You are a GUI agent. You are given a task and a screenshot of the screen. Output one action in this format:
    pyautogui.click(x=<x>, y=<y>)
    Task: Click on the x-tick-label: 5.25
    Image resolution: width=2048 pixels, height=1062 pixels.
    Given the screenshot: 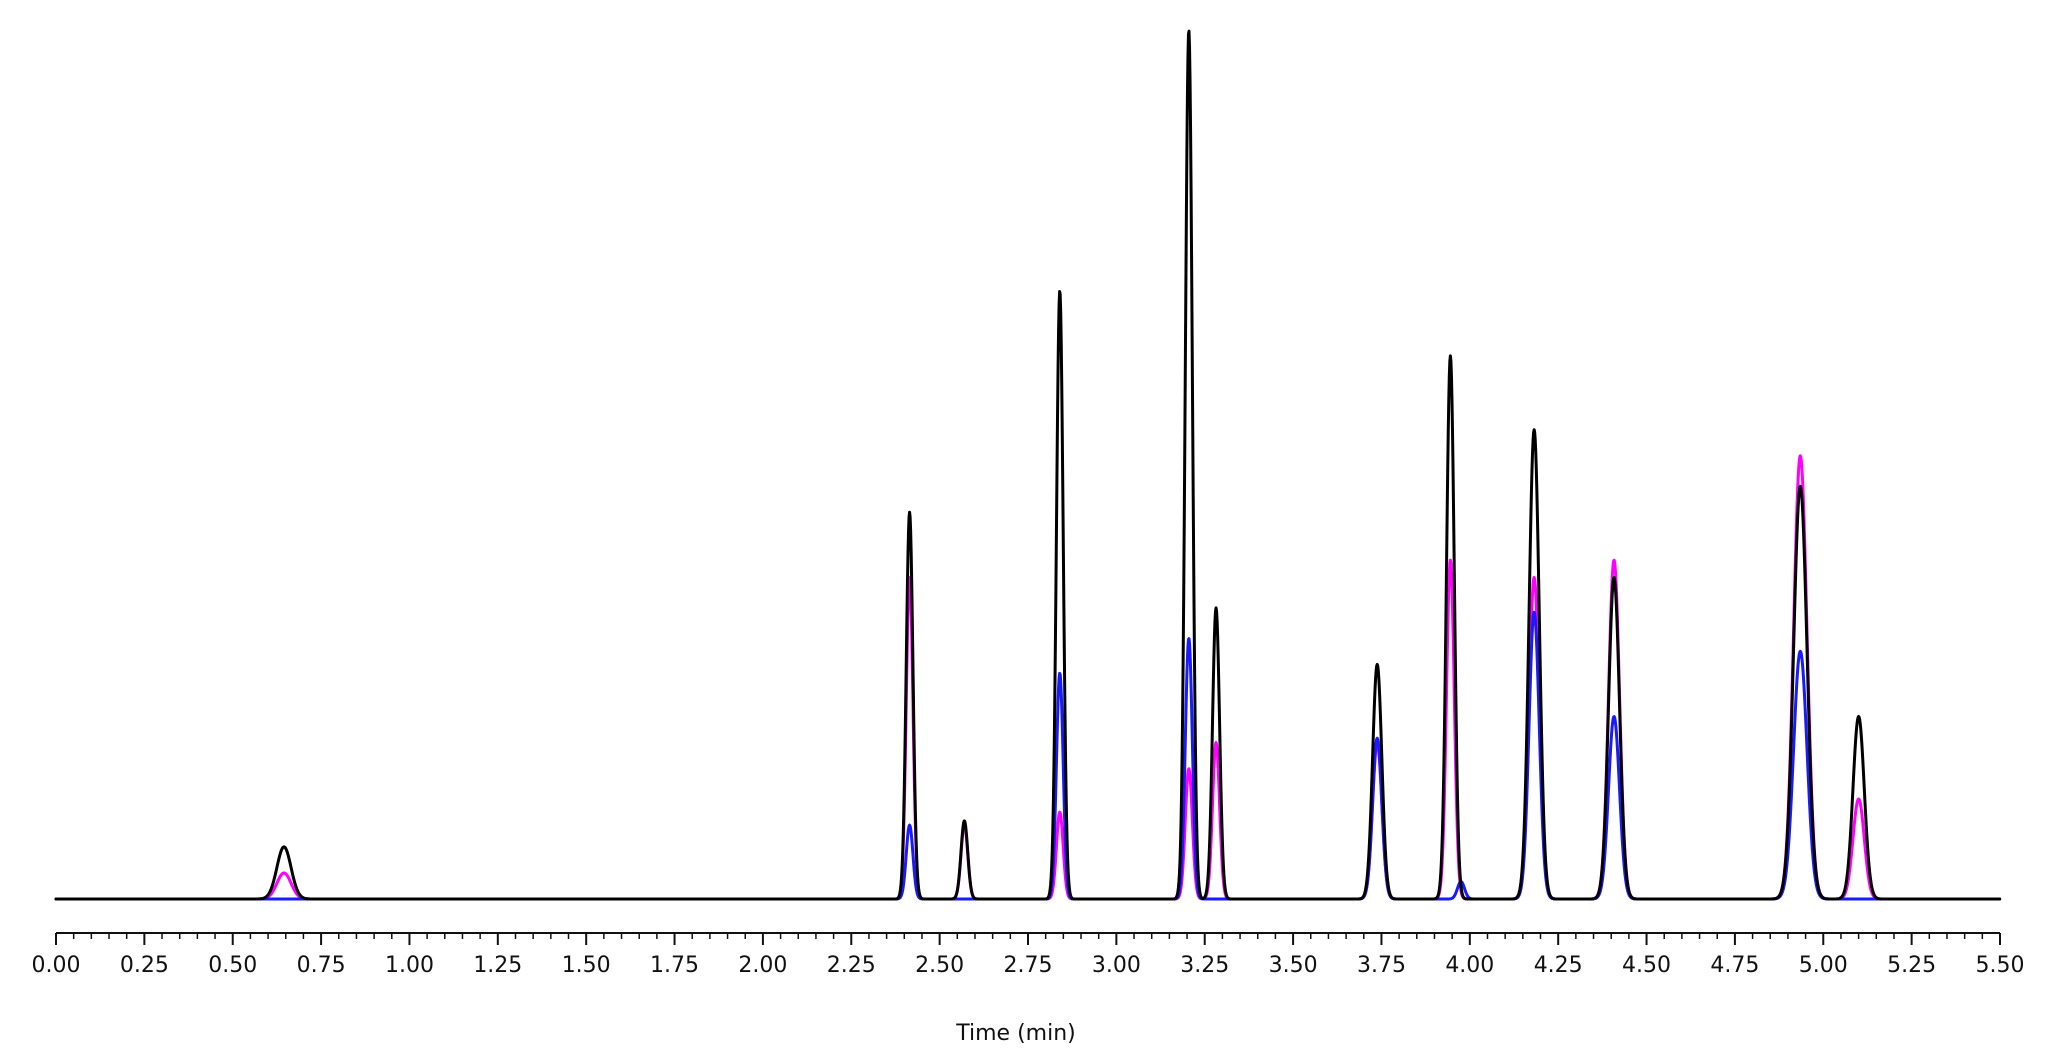 What is the action you would take?
    pyautogui.click(x=1911, y=965)
    